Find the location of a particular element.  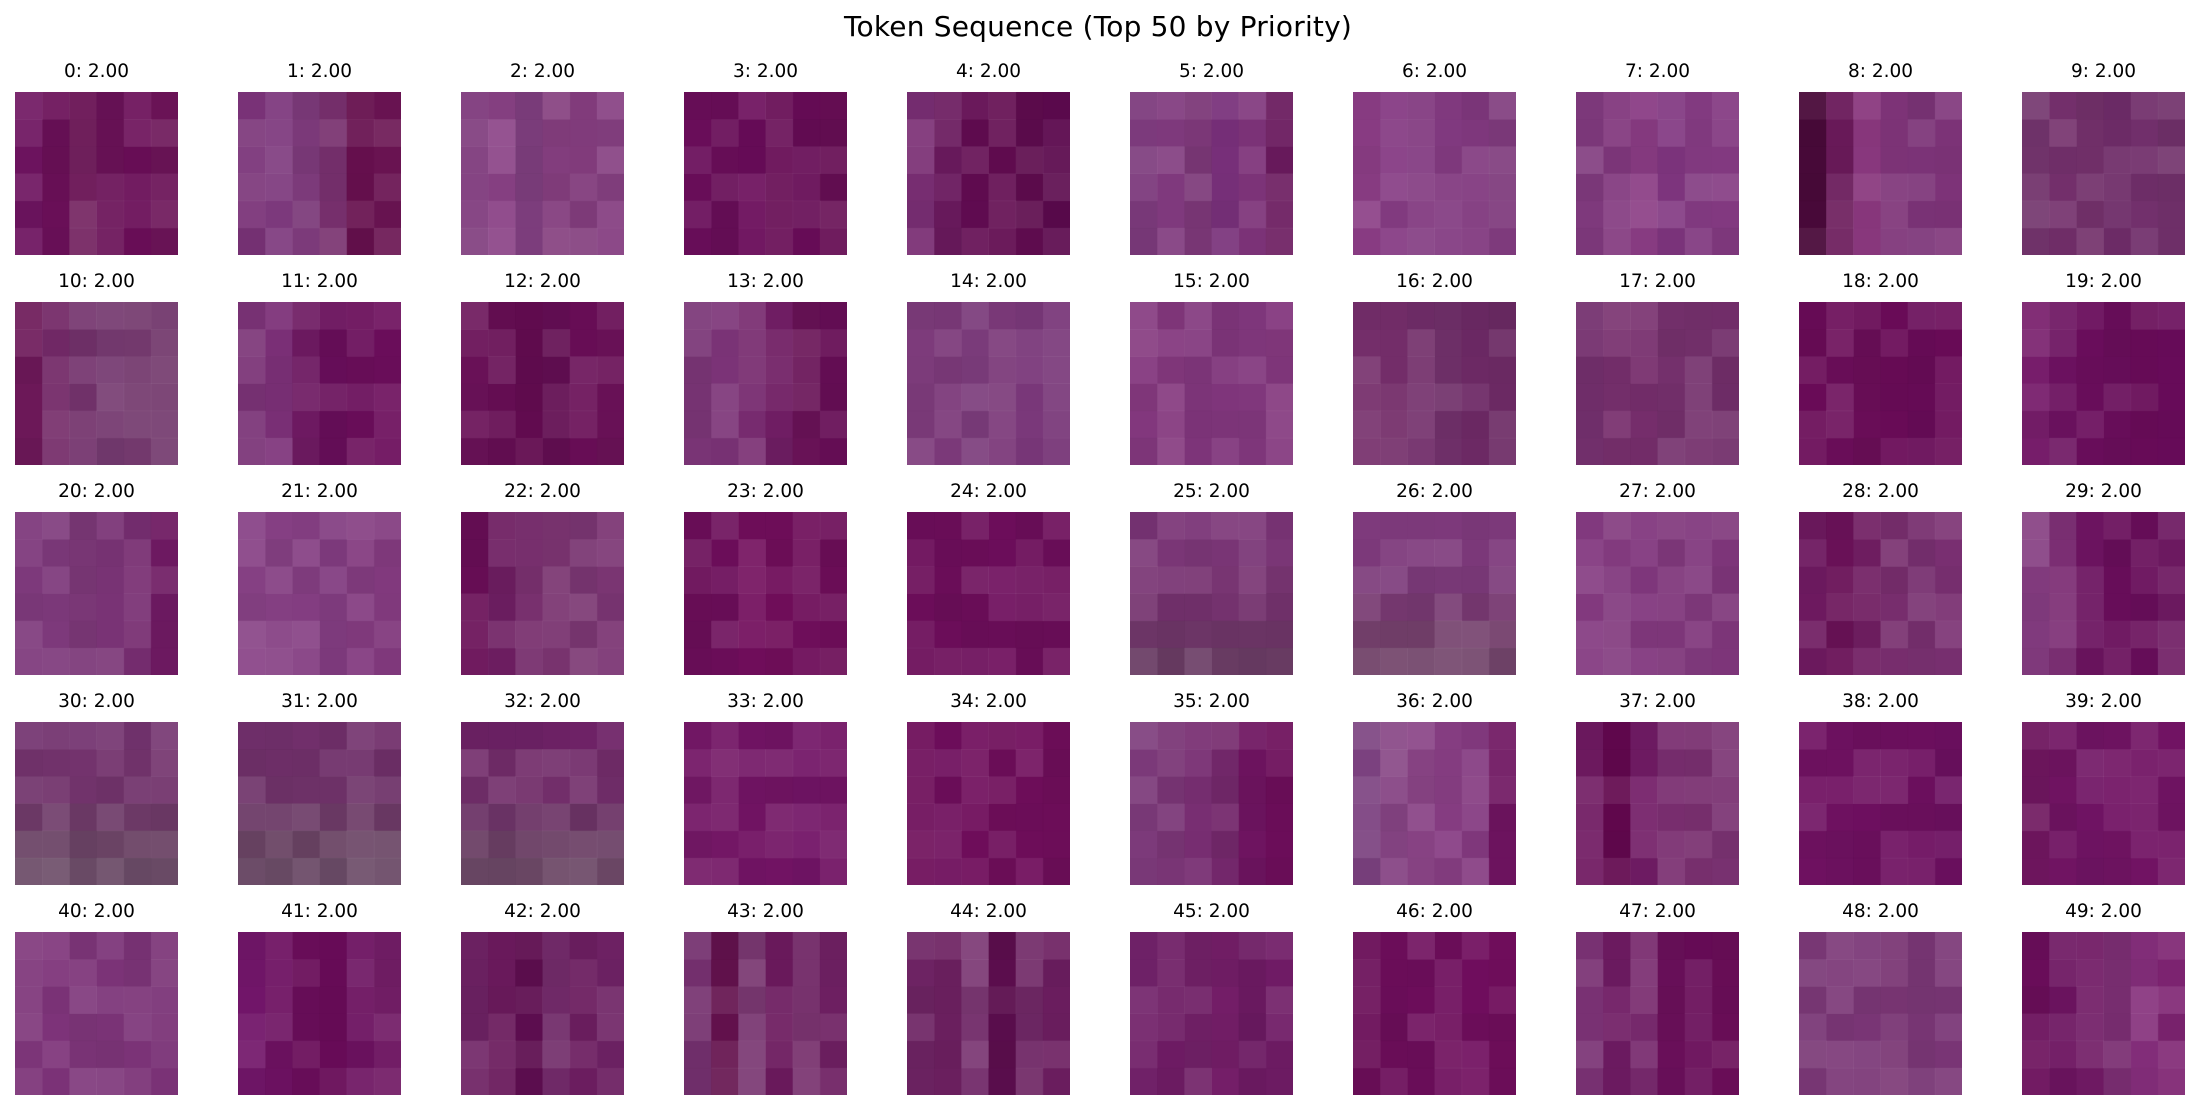

token-label: 26: 2.00 is located at coordinates (1434, 491).